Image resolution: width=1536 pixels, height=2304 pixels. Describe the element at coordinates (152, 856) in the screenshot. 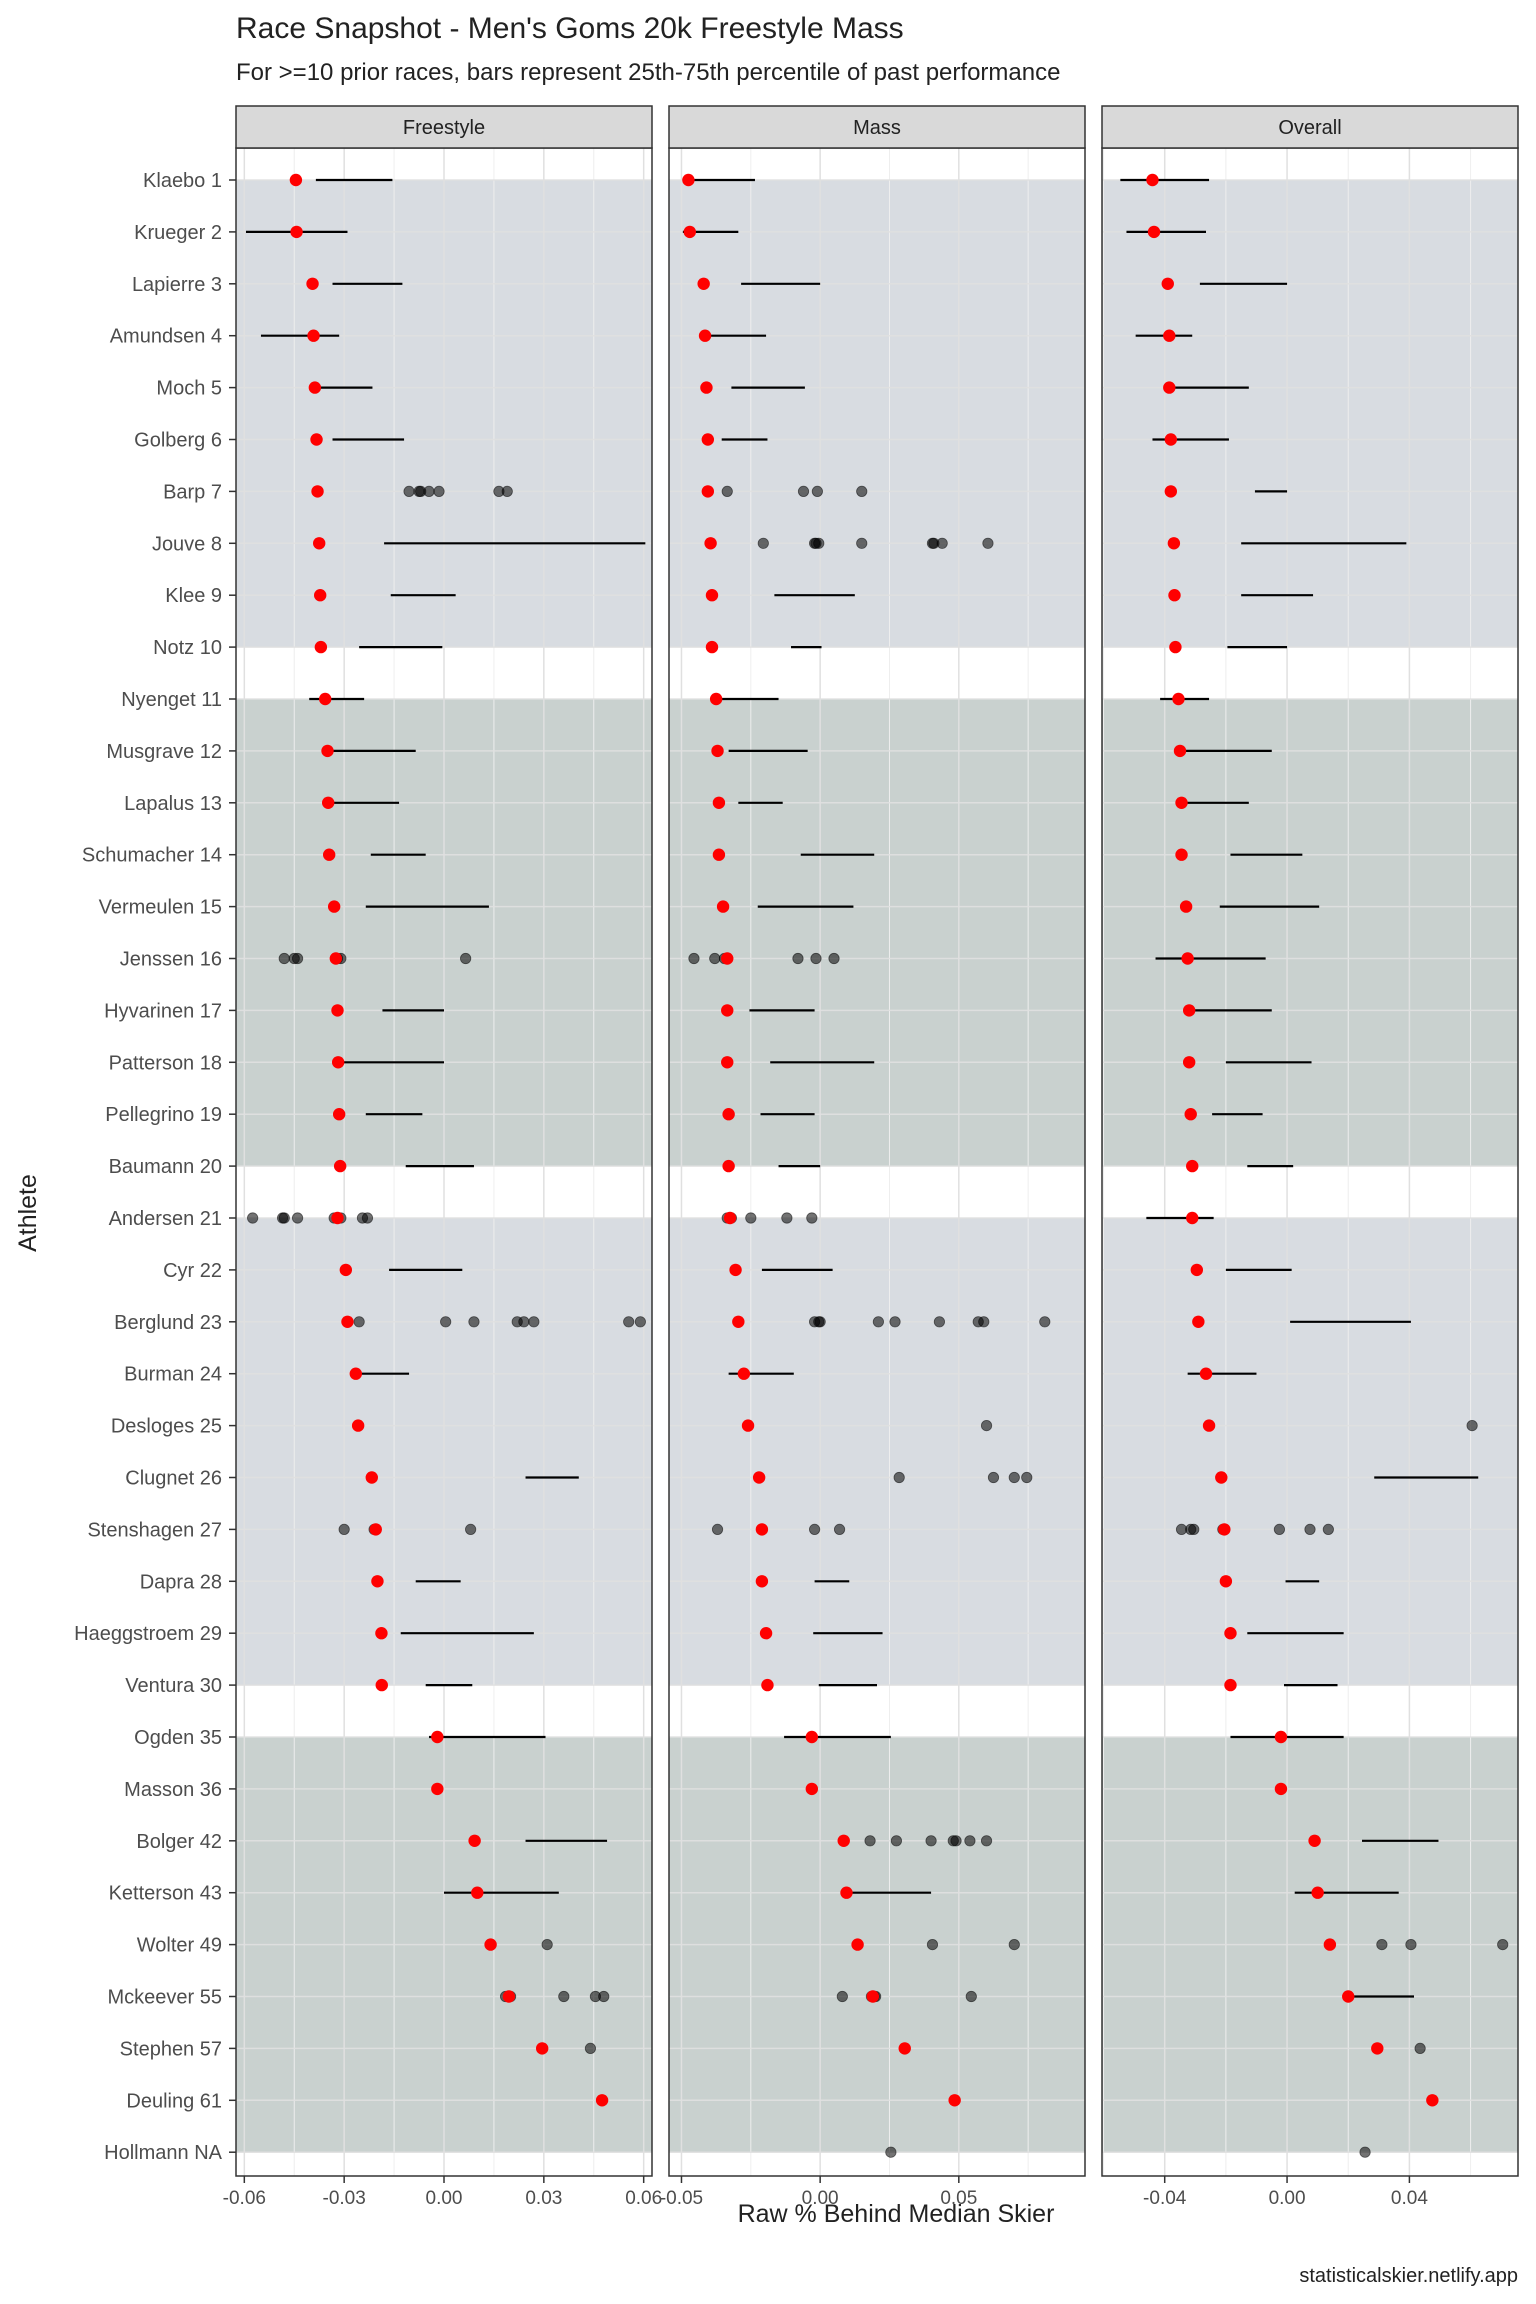

I see `y-tick-label: Schumacher 14` at that location.